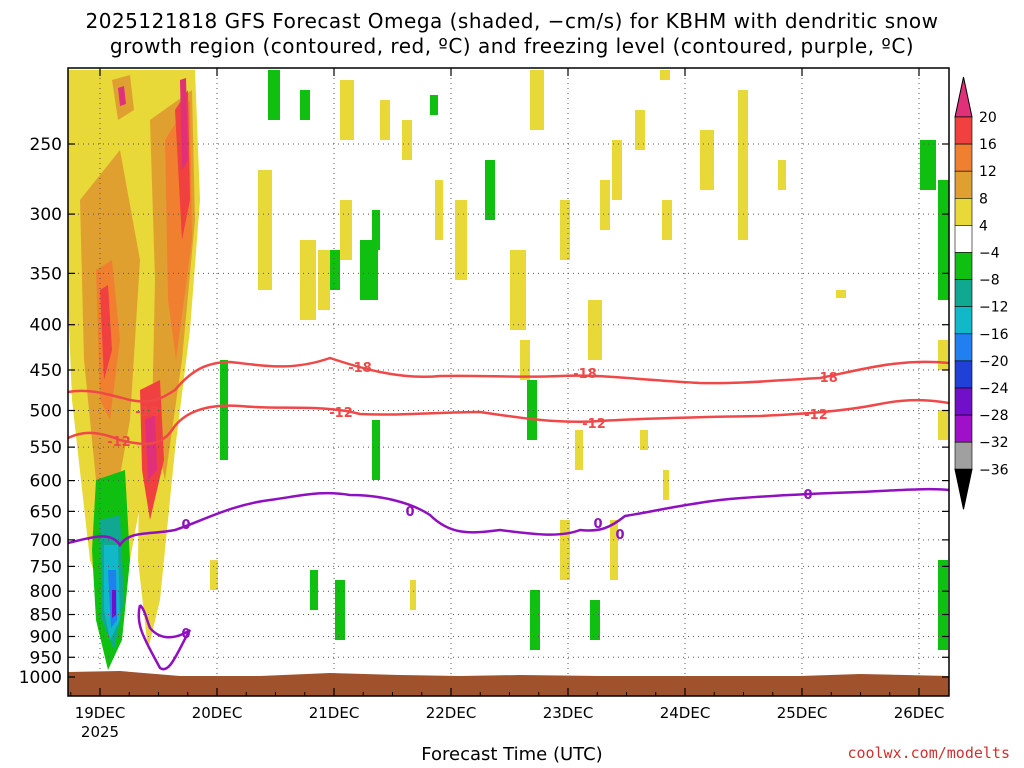 The image size is (1024, 768). I want to click on y-tick-label: 400, so click(46, 326).